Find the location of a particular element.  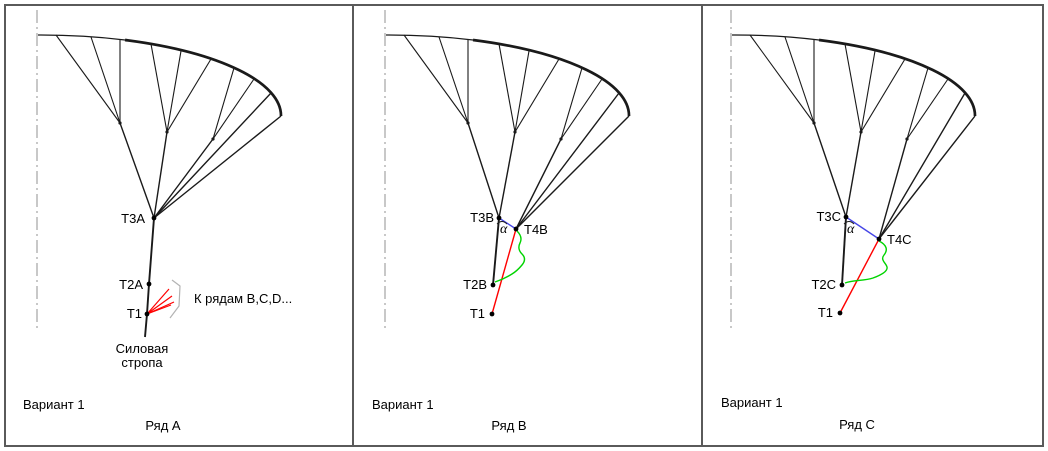

point-label-t4c: T4C is located at coordinates (899, 239).